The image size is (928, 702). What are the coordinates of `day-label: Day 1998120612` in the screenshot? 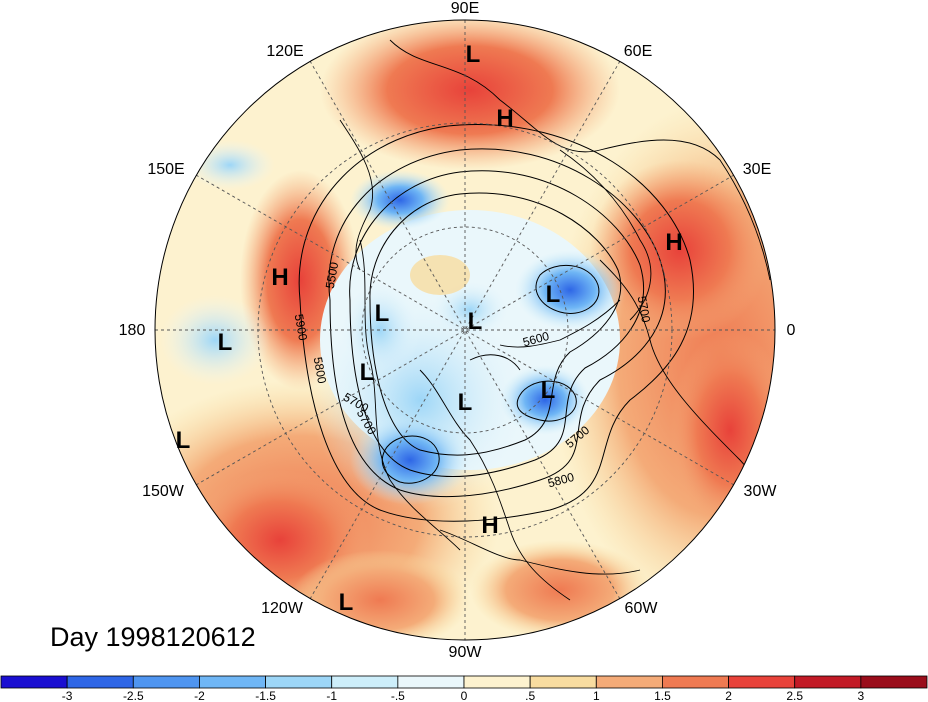 It's located at (153, 637).